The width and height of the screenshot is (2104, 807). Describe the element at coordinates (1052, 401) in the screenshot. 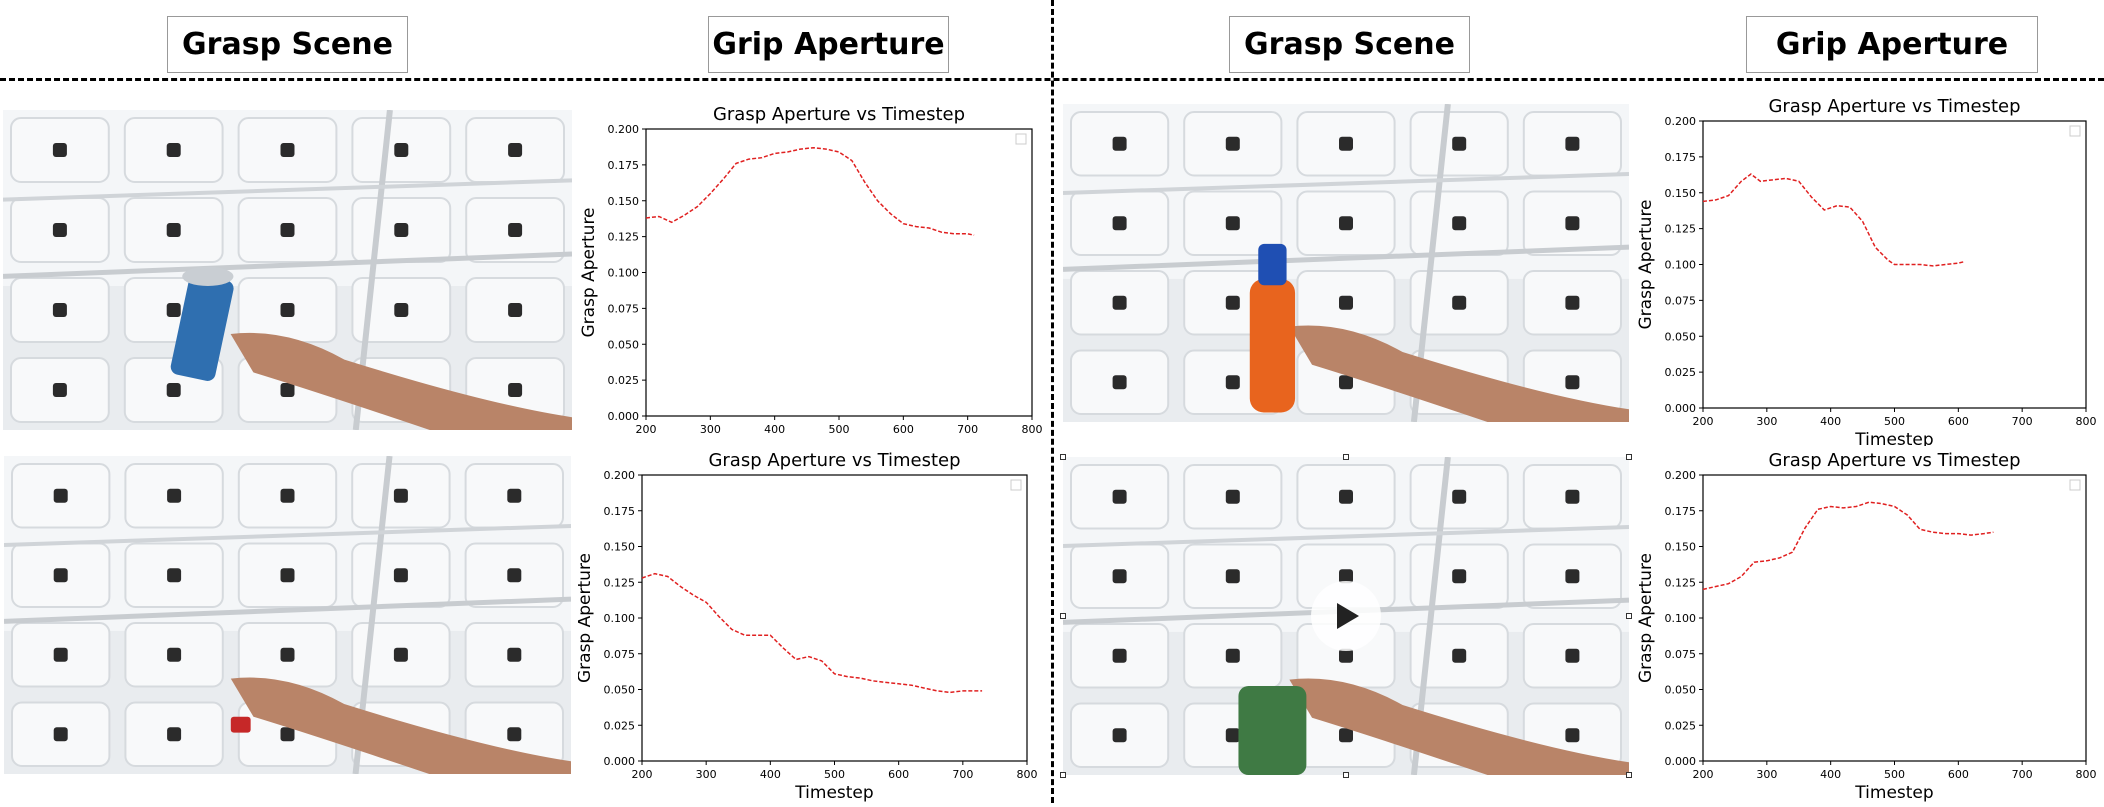

I see `vertical-divider` at that location.